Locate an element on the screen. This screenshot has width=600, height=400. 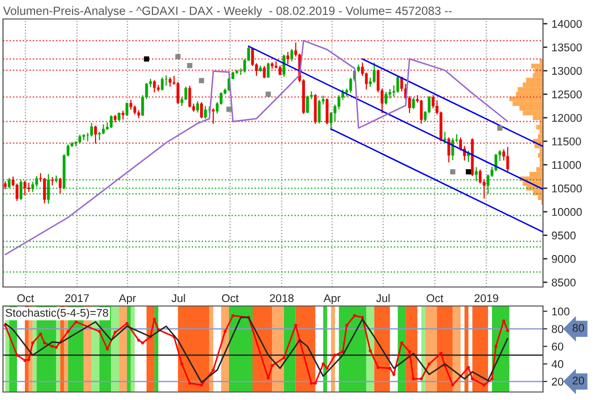
y-tick-label: 10500 is located at coordinates (567, 188).